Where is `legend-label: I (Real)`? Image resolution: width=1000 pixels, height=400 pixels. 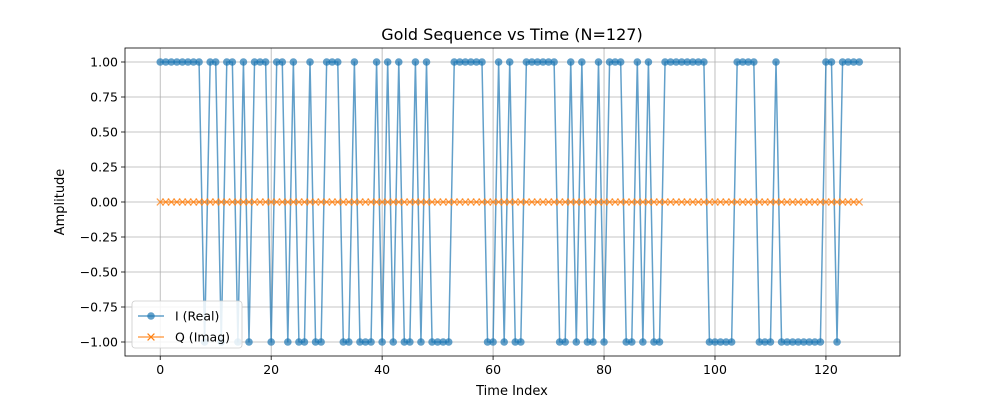 legend-label: I (Real) is located at coordinates (197, 316).